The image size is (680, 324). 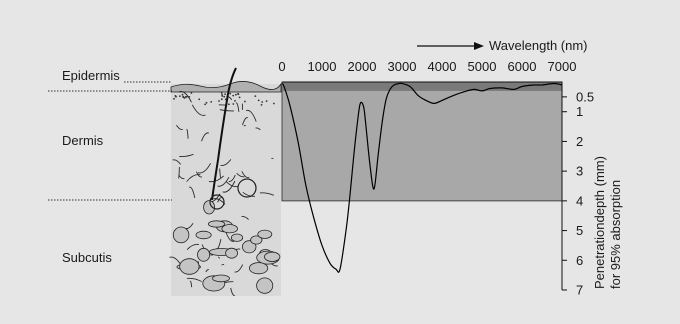 What do you see at coordinates (579, 111) in the screenshot?
I see `y-tick-label: 1` at bounding box center [579, 111].